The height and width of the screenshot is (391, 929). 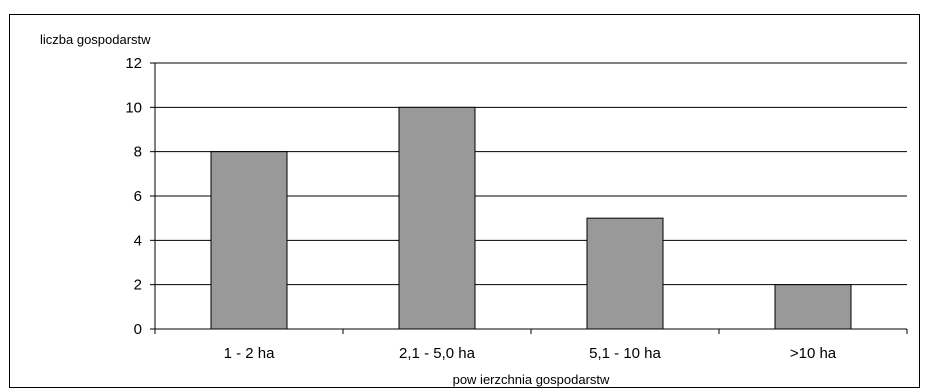 What do you see at coordinates (133, 63) in the screenshot?
I see `y-tick-label: 12` at bounding box center [133, 63].